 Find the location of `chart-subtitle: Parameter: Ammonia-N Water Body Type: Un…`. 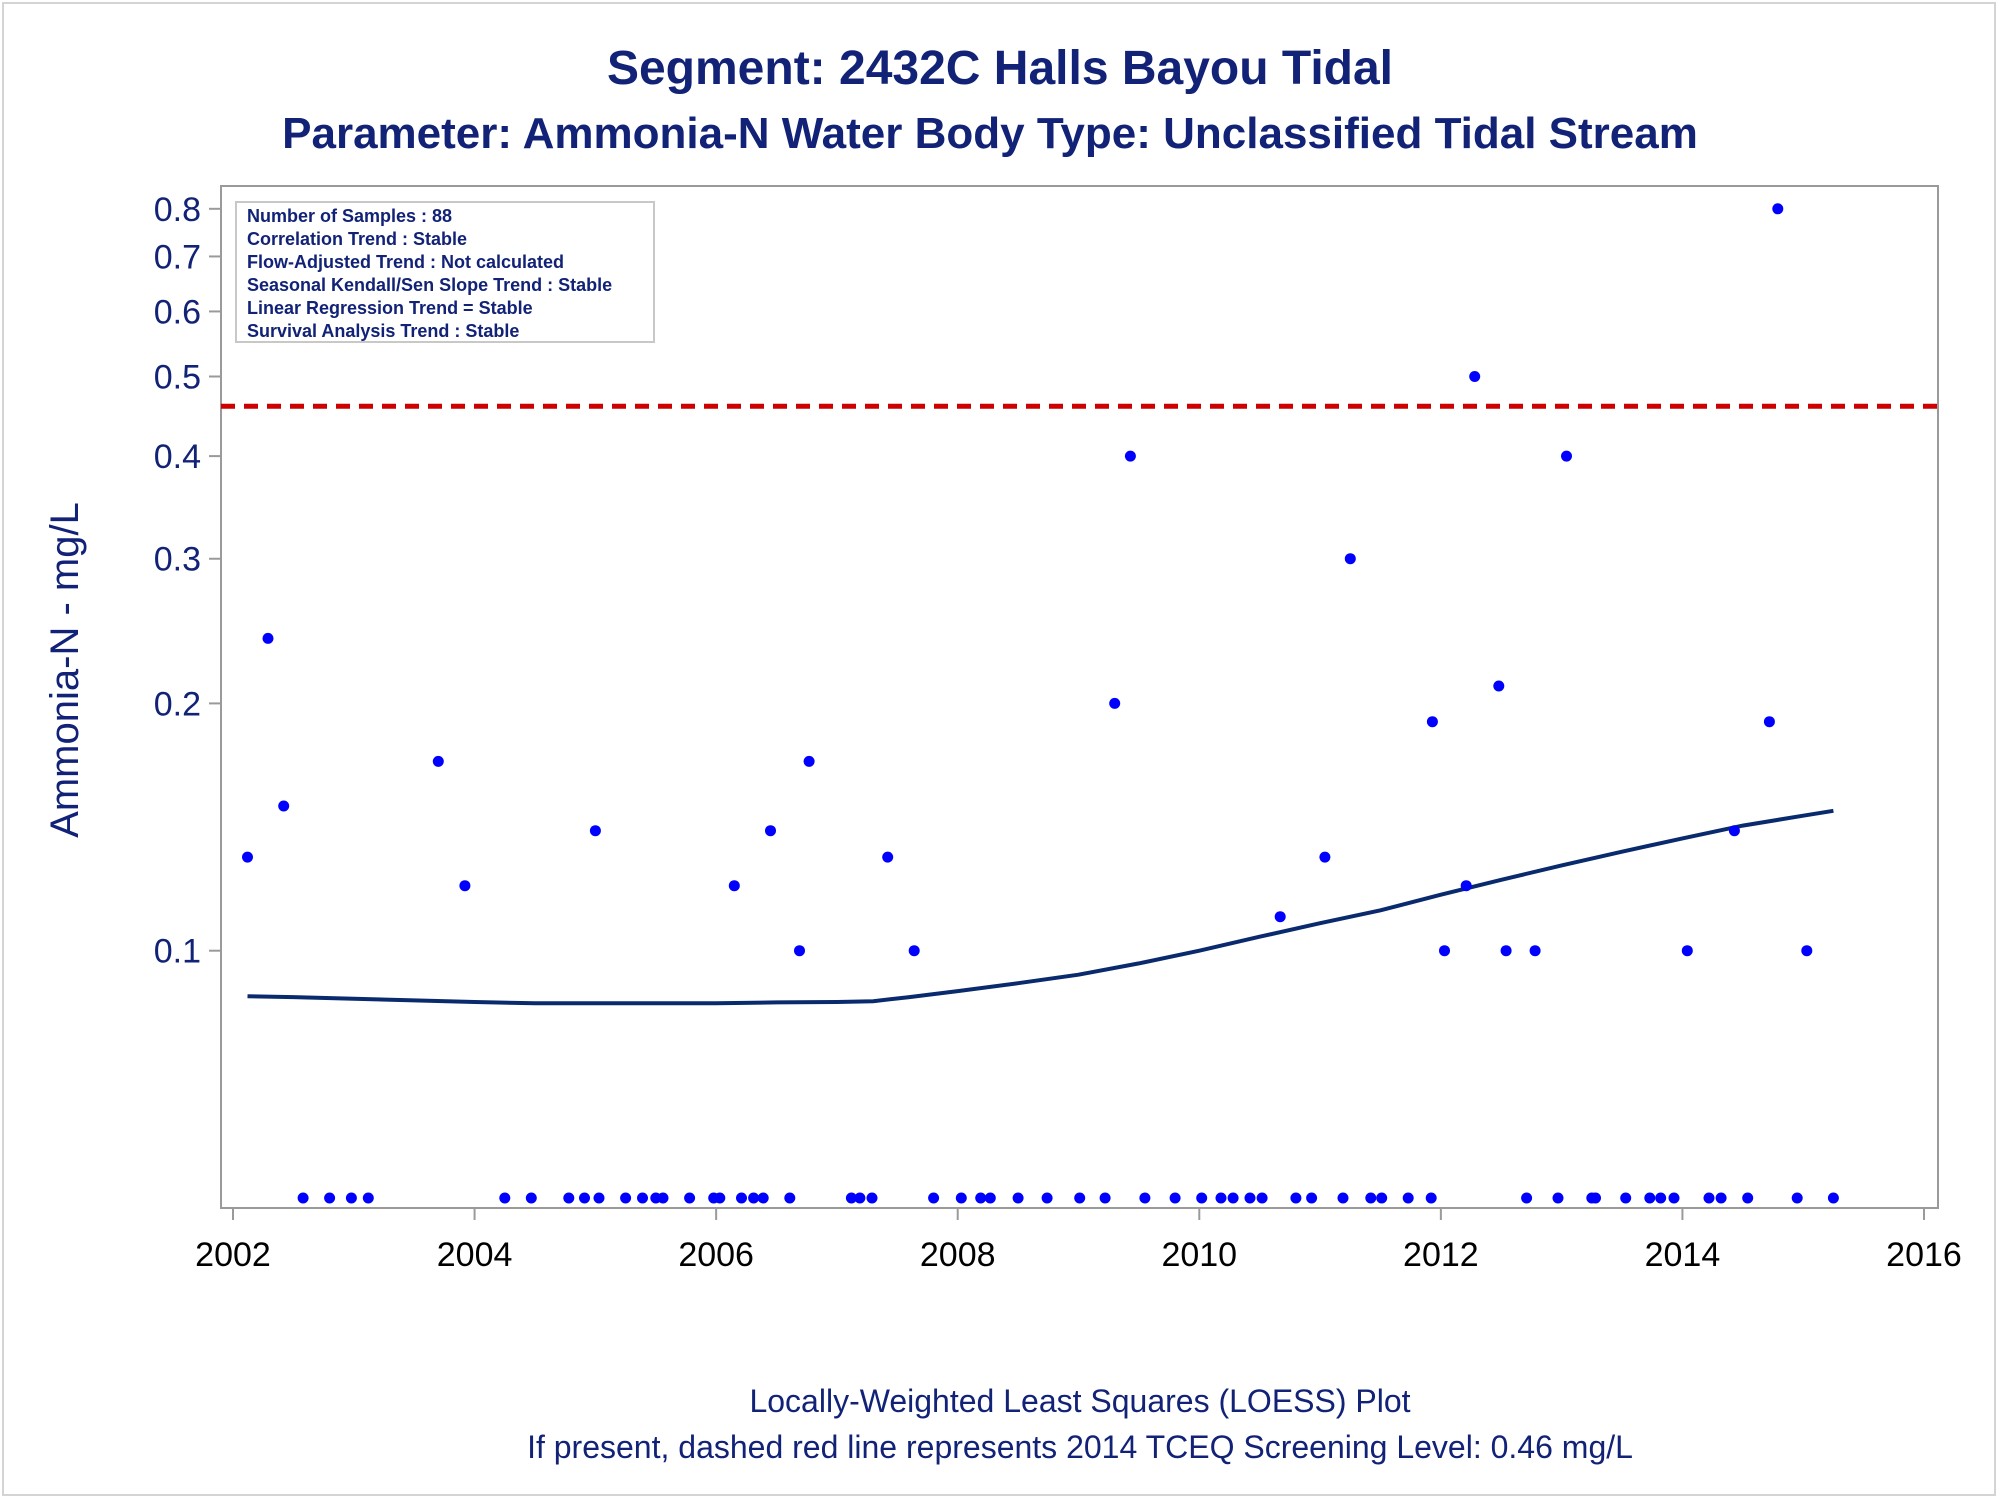

chart-subtitle: Parameter: Ammonia-N Water Body Type: Un… is located at coordinates (990, 133).